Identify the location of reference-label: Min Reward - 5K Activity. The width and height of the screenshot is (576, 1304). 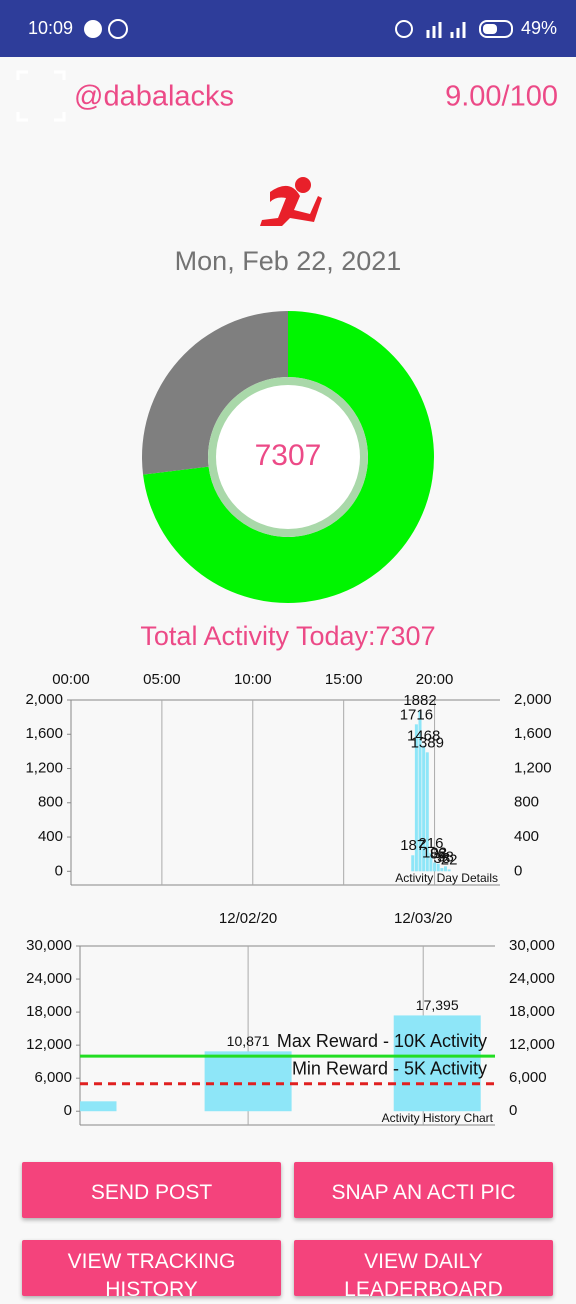
(389, 1068).